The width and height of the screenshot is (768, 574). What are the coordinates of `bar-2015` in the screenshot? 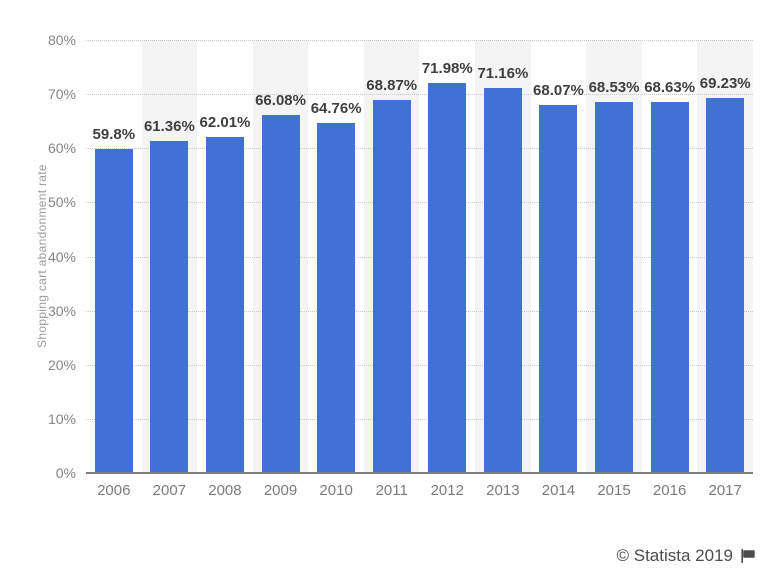 It's located at (614, 287).